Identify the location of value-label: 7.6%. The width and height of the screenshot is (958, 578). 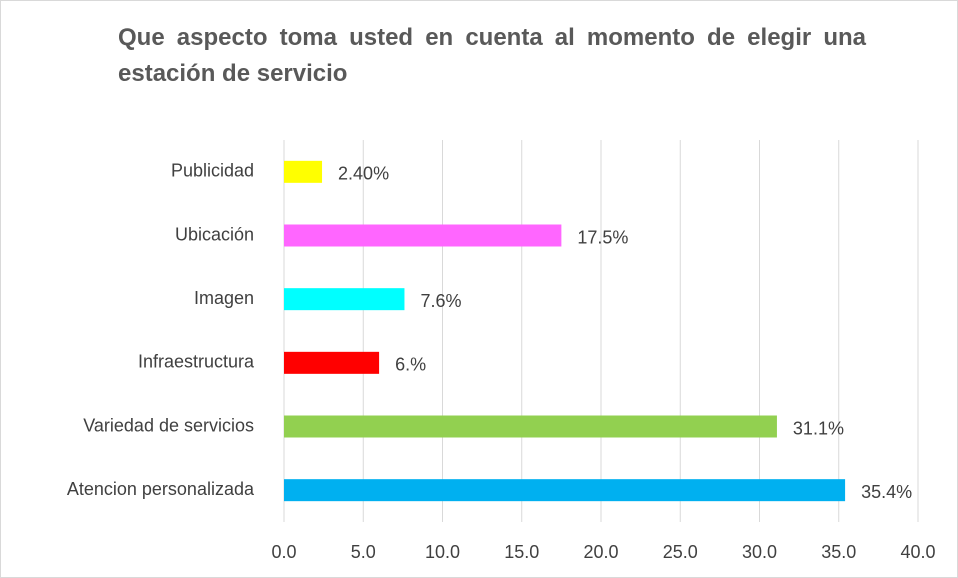
(440, 301).